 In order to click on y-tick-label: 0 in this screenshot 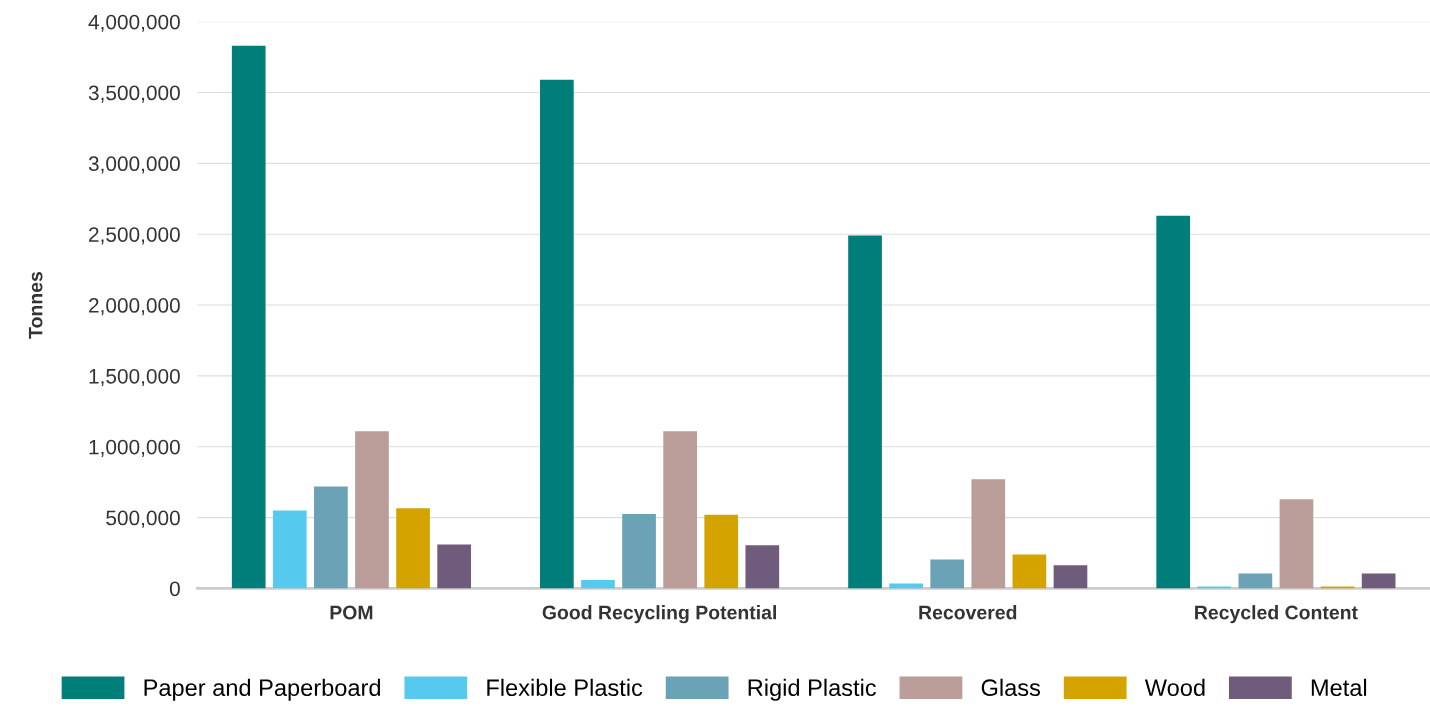, I will do `click(174, 589)`.